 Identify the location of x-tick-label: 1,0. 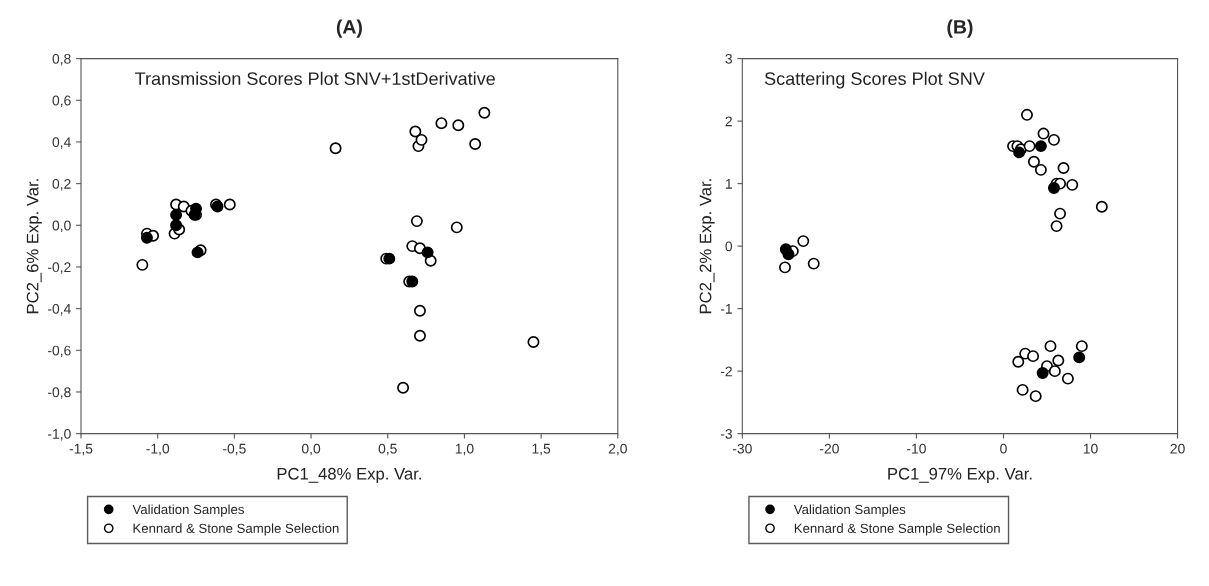
(464, 449).